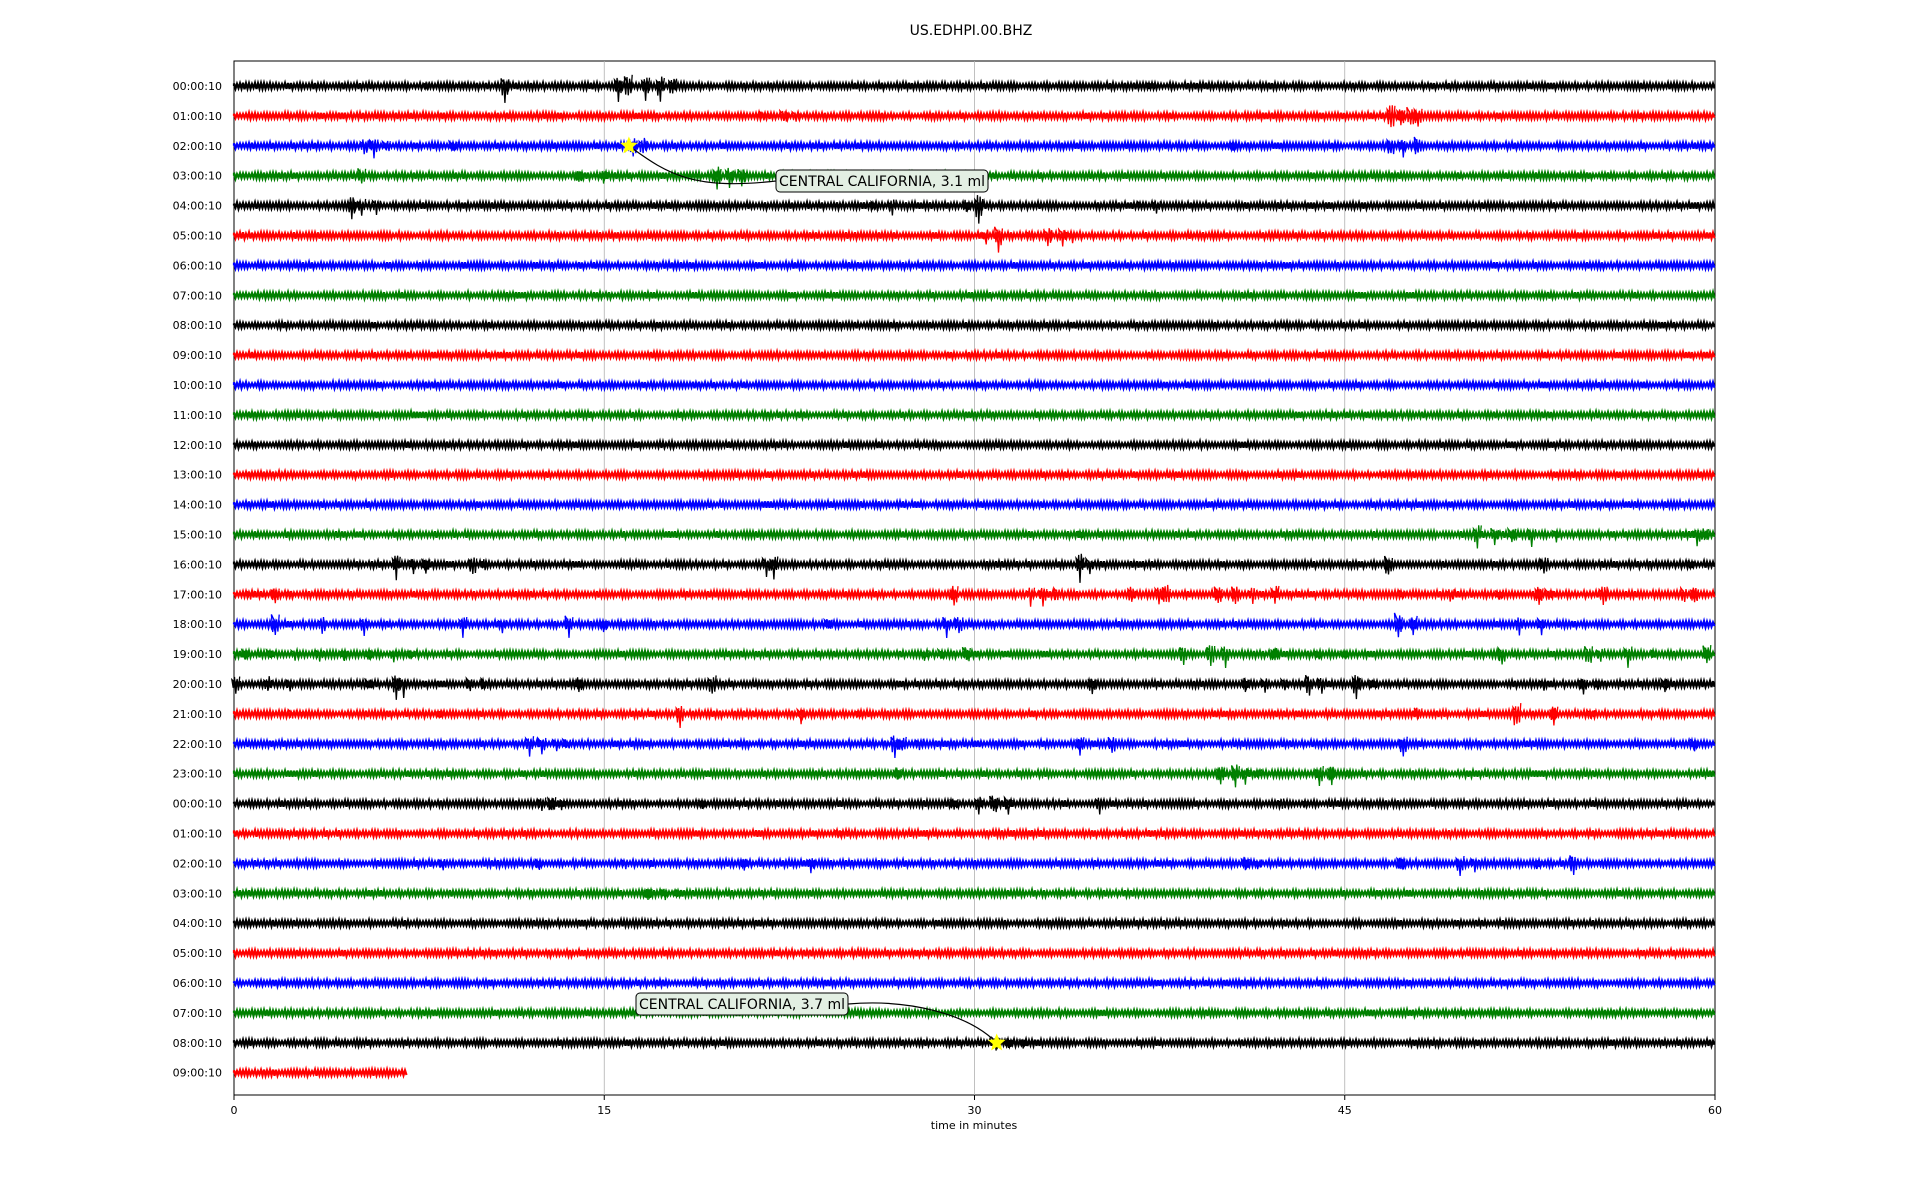 This screenshot has width=1920, height=1200. Describe the element at coordinates (197, 893) in the screenshot. I see `row-label: 03:00:10` at that location.